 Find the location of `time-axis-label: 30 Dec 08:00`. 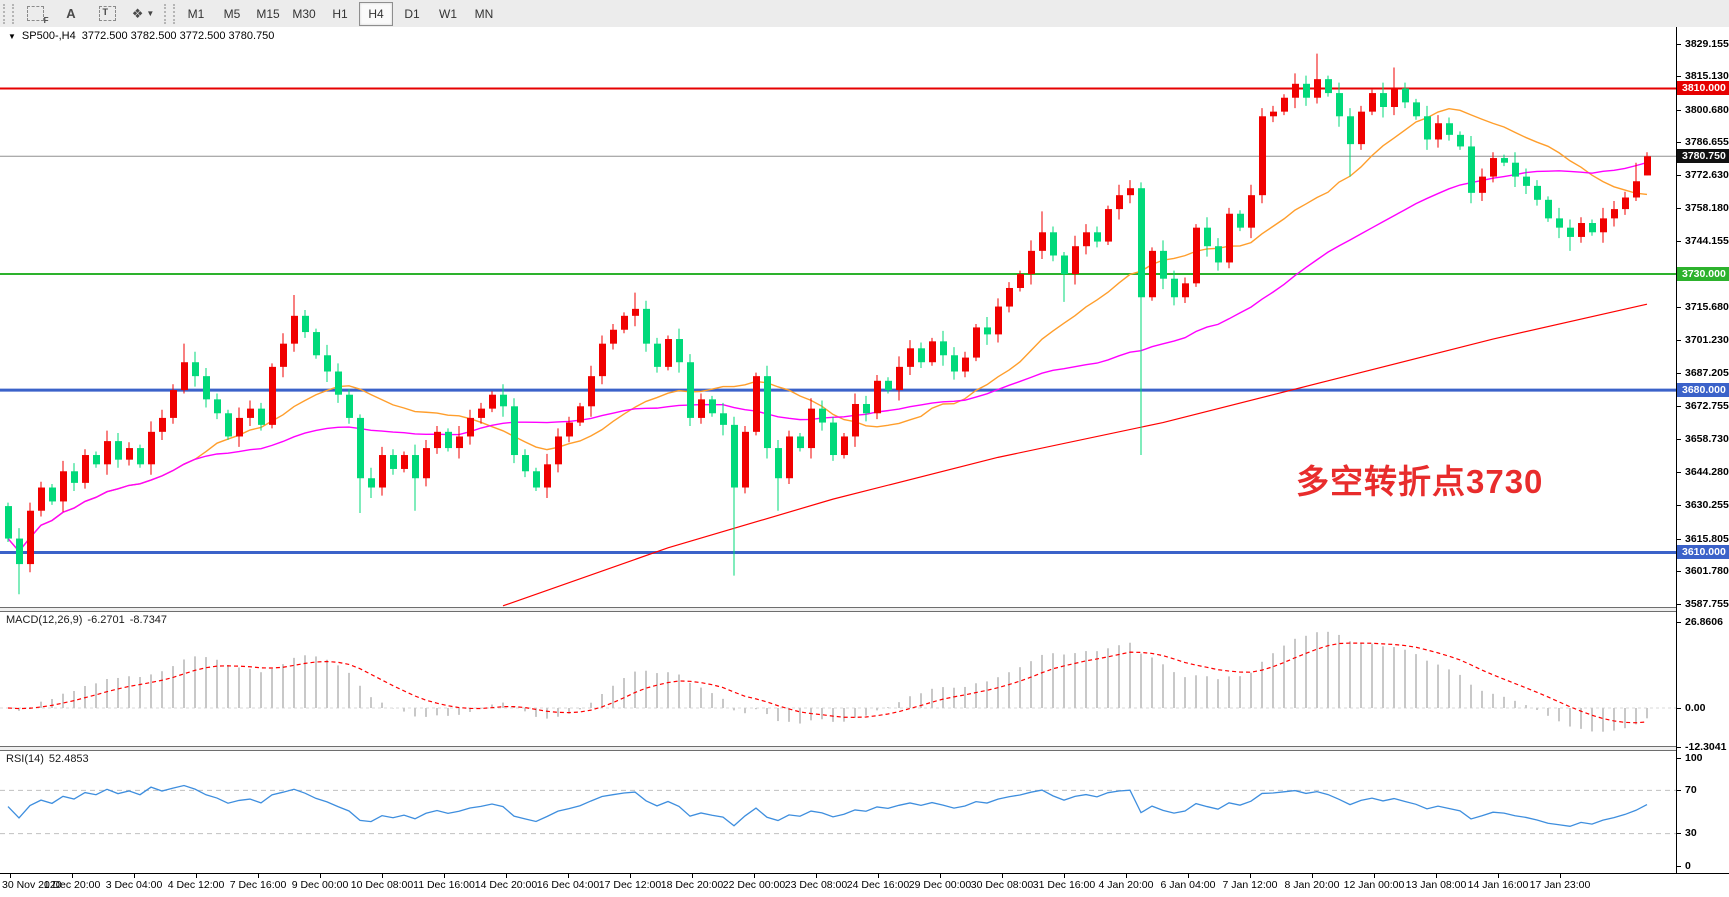

time-axis-label: 30 Dec 08:00 is located at coordinates (1002, 885).